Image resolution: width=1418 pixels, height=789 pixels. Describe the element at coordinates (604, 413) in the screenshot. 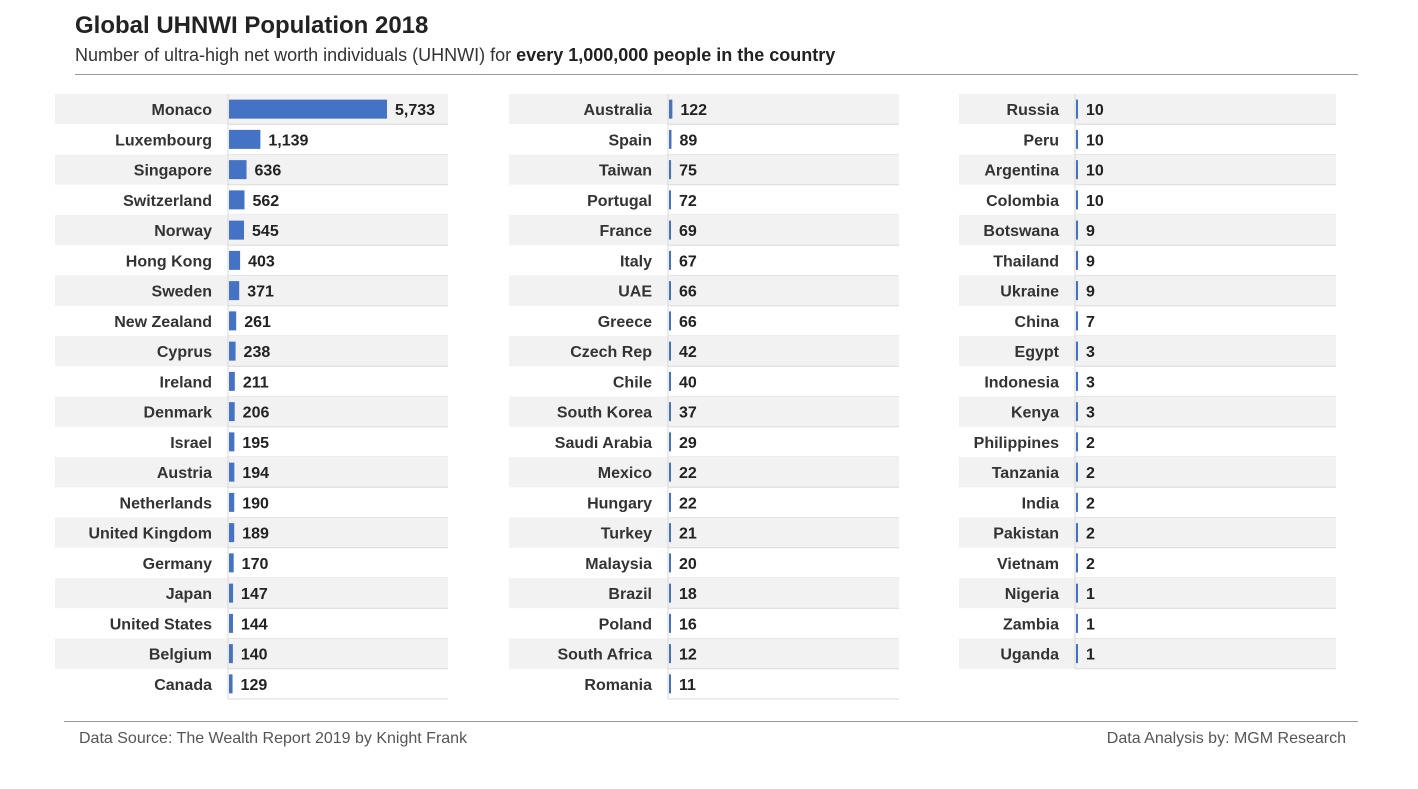

I see `category-label: South Korea` at that location.